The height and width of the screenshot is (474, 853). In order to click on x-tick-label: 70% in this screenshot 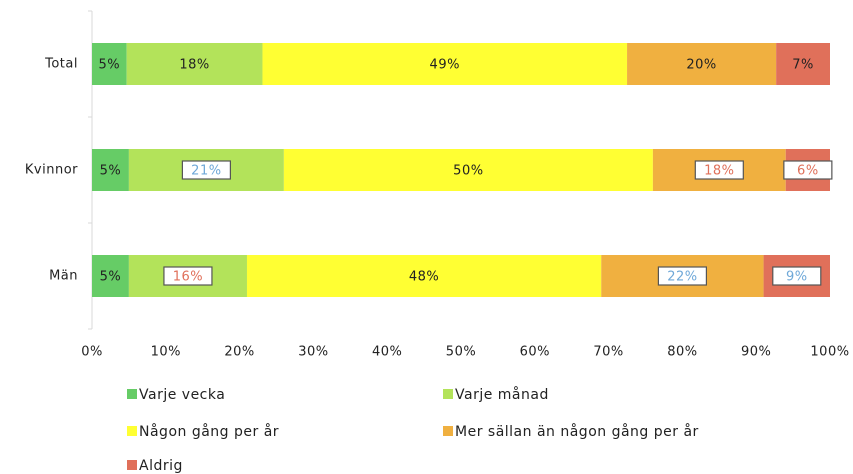, I will do `click(608, 352)`.